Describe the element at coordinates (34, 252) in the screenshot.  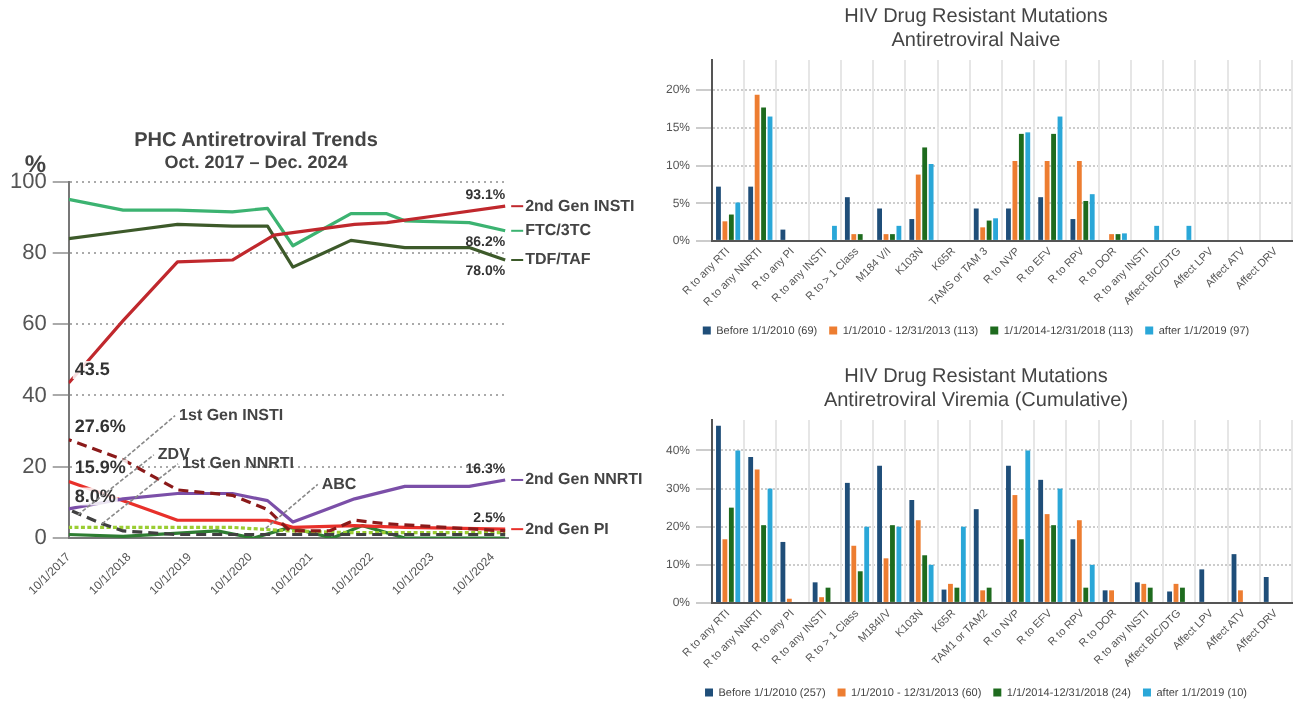
I see `y-tick-label: 80` at that location.